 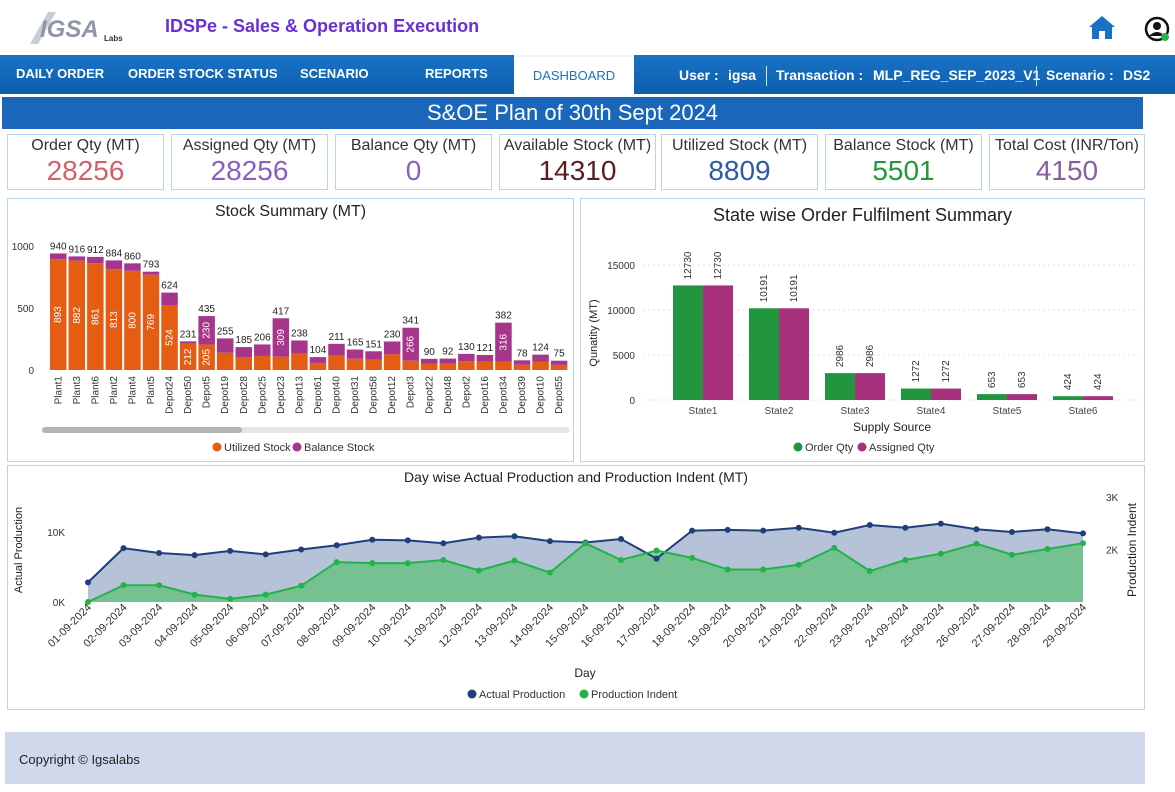 What do you see at coordinates (577, 145) in the screenshot?
I see `kpi-label: Available Stock (MT)` at bounding box center [577, 145].